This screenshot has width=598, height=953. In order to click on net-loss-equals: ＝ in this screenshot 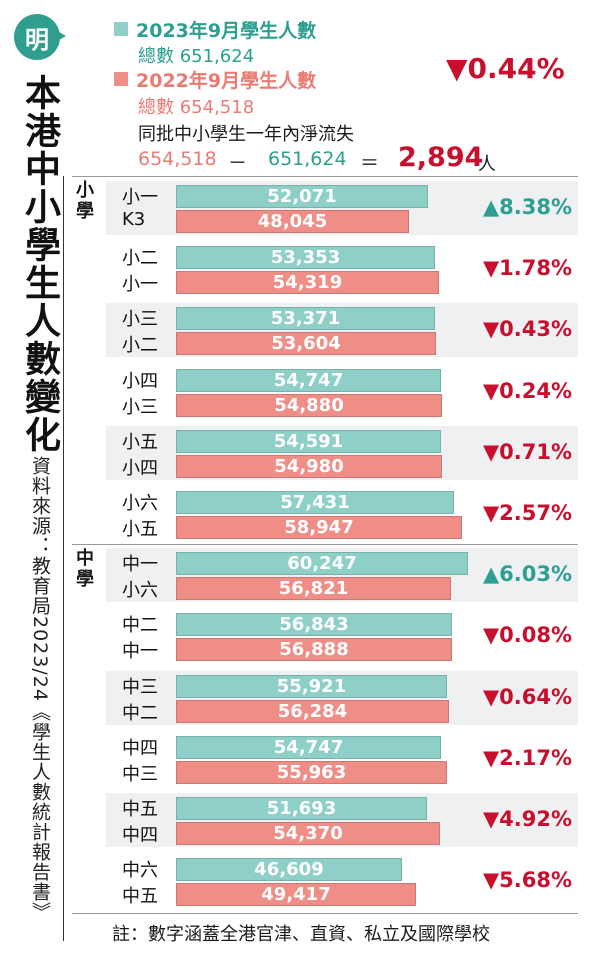, I will do `click(370, 163)`.